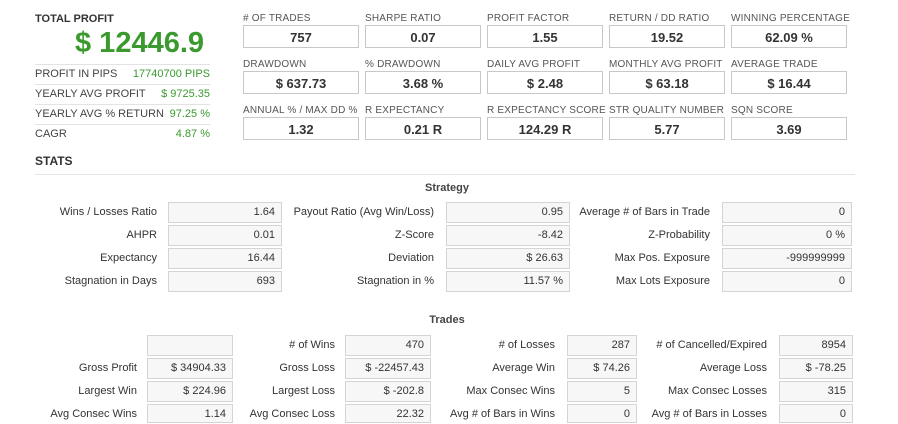 Image resolution: width=898 pixels, height=424 pixels. Describe the element at coordinates (363, 212) in the screenshot. I see `stat-label: Payout Ratio (Avg Win/Loss)` at that location.